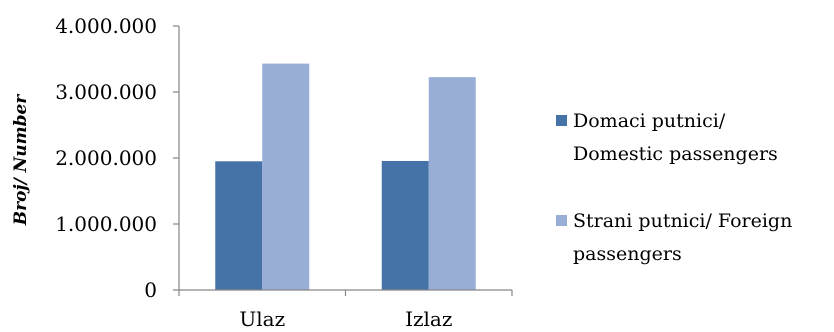 The width and height of the screenshot is (834, 332). I want to click on x-category-label: Izlaz, so click(428, 319).